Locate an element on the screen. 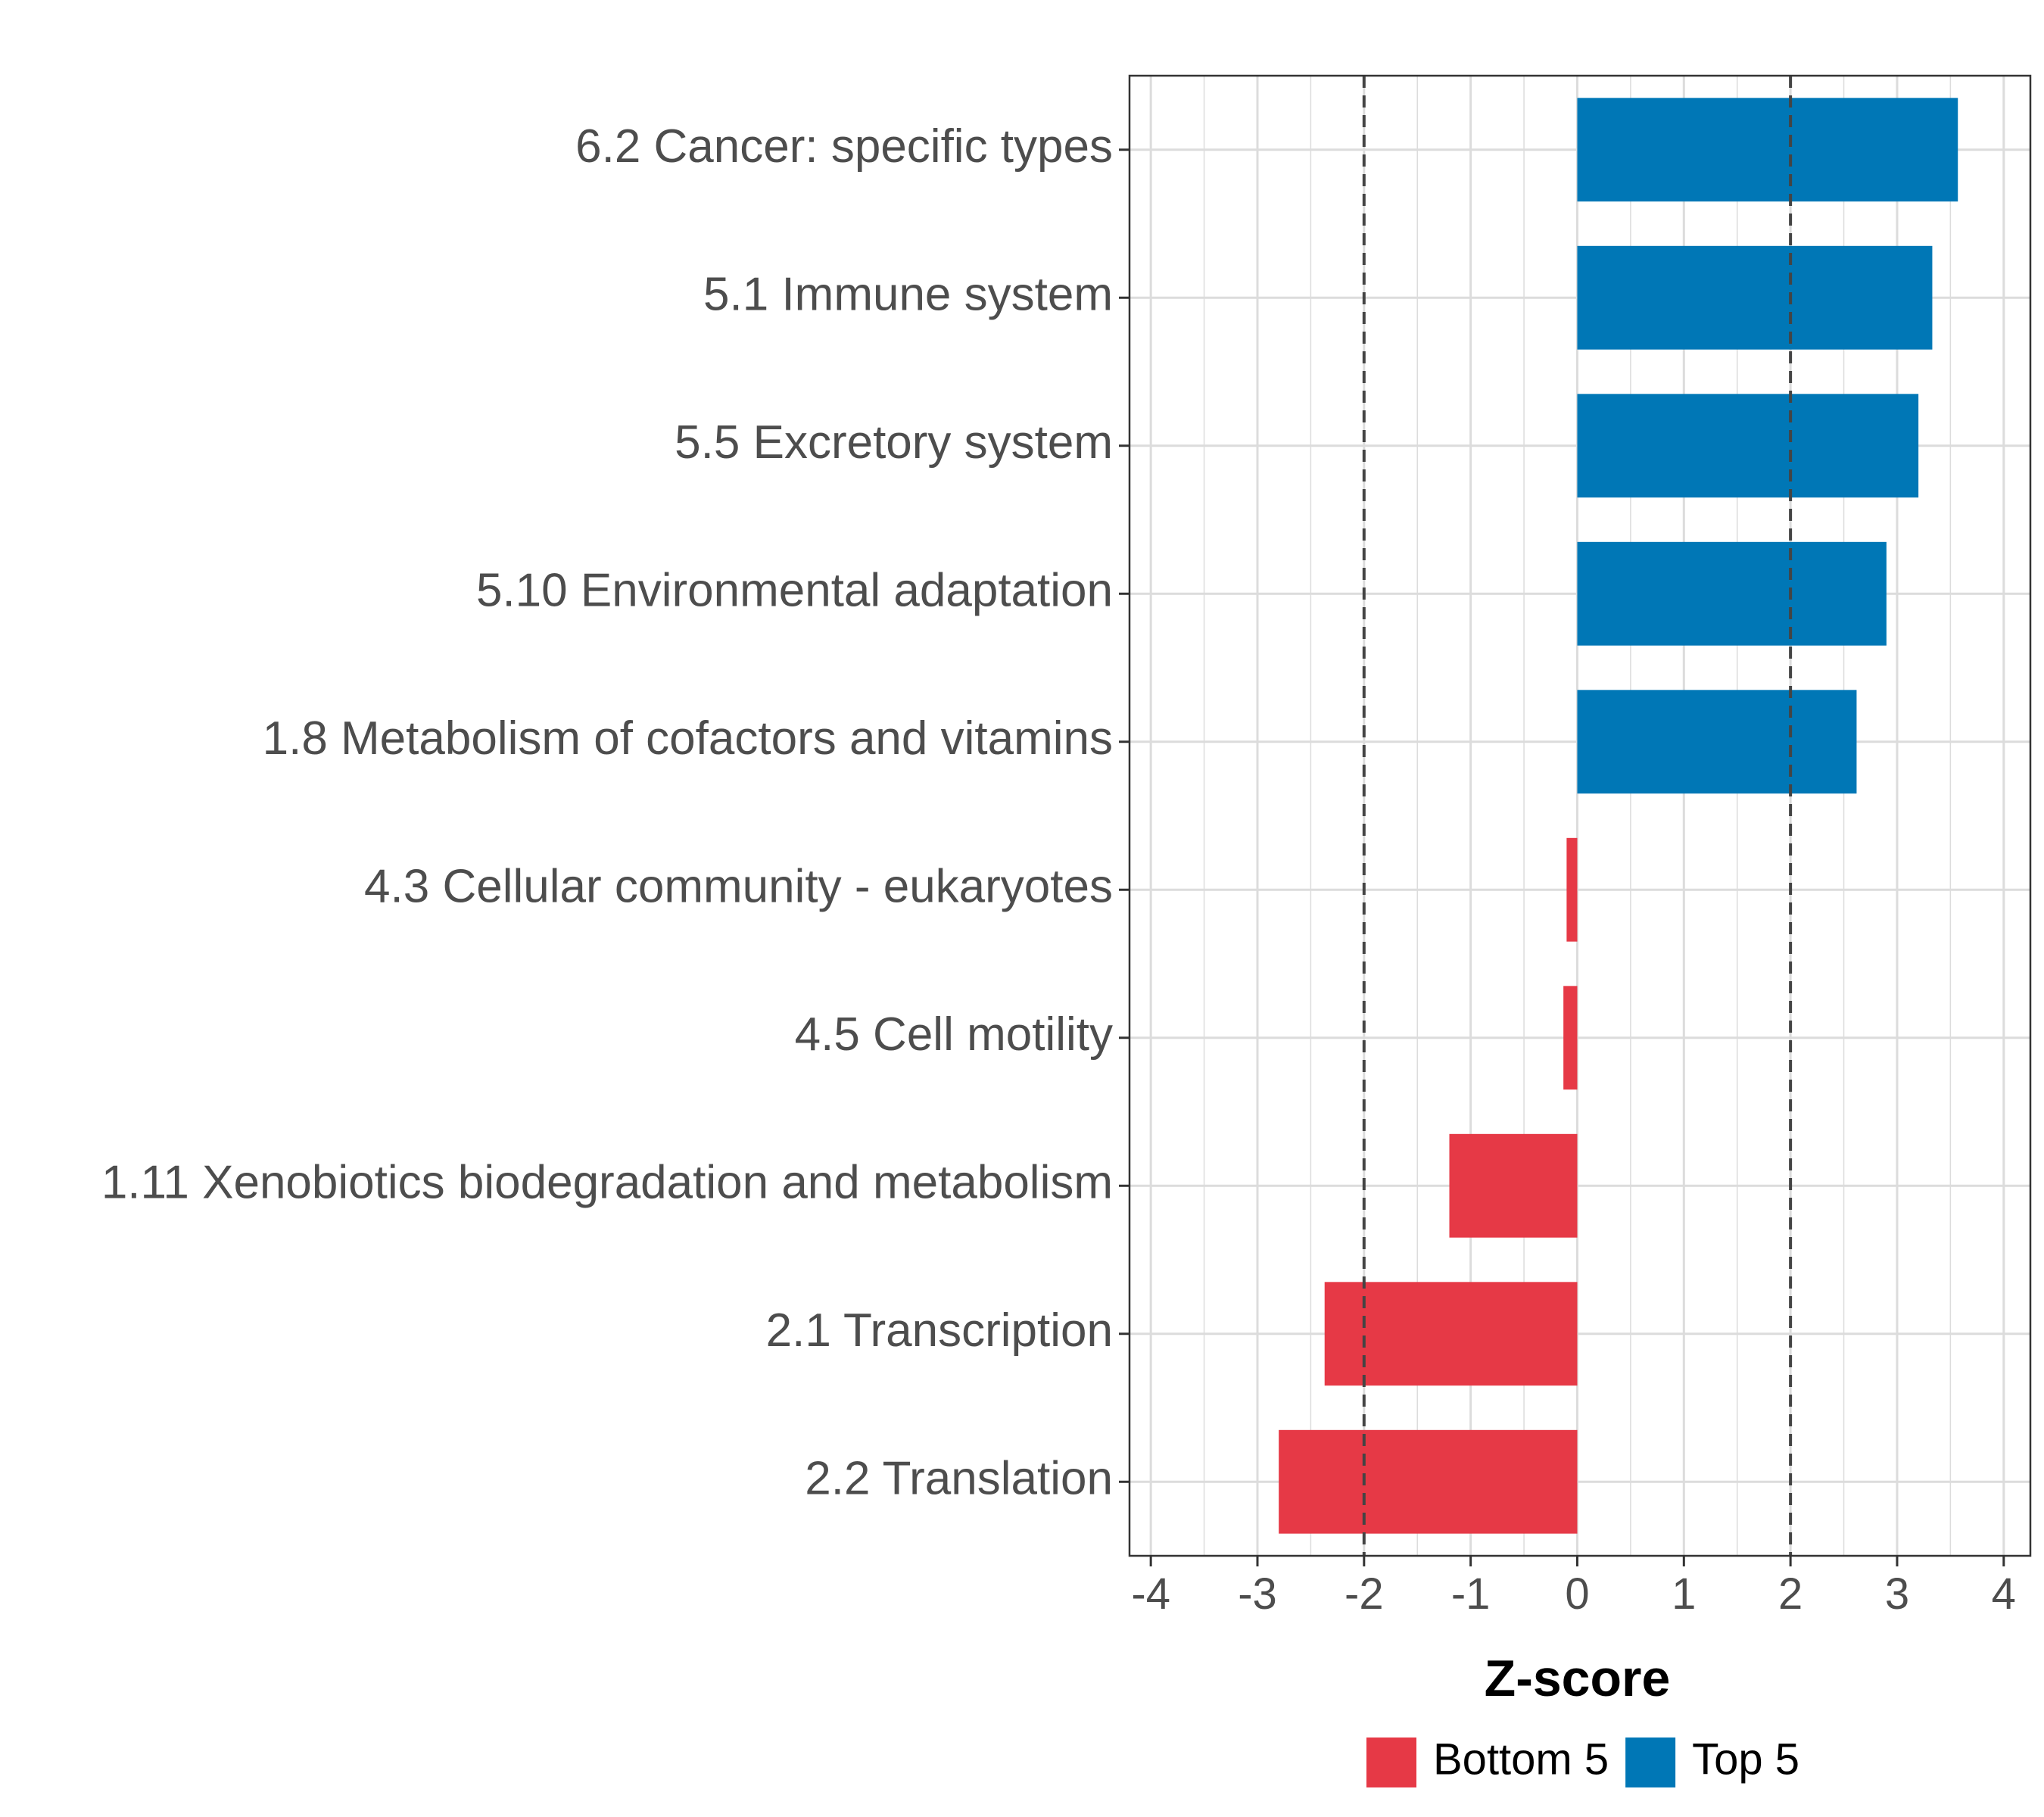  y-tick-label: 4.5 Cell motility is located at coordinates (954, 1034).